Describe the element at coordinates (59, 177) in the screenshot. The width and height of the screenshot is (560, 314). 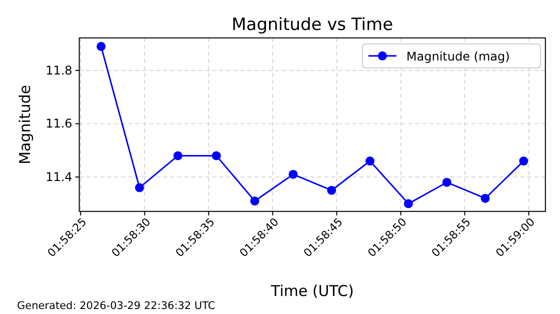
I see `y-tick-label: 11.4` at that location.